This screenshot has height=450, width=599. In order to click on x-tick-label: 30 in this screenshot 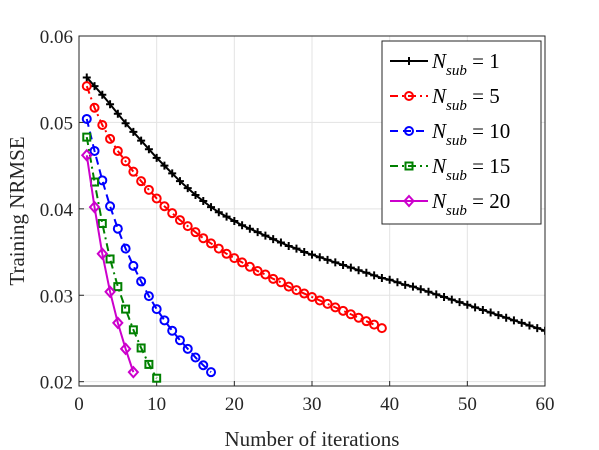, I will do `click(312, 404)`.